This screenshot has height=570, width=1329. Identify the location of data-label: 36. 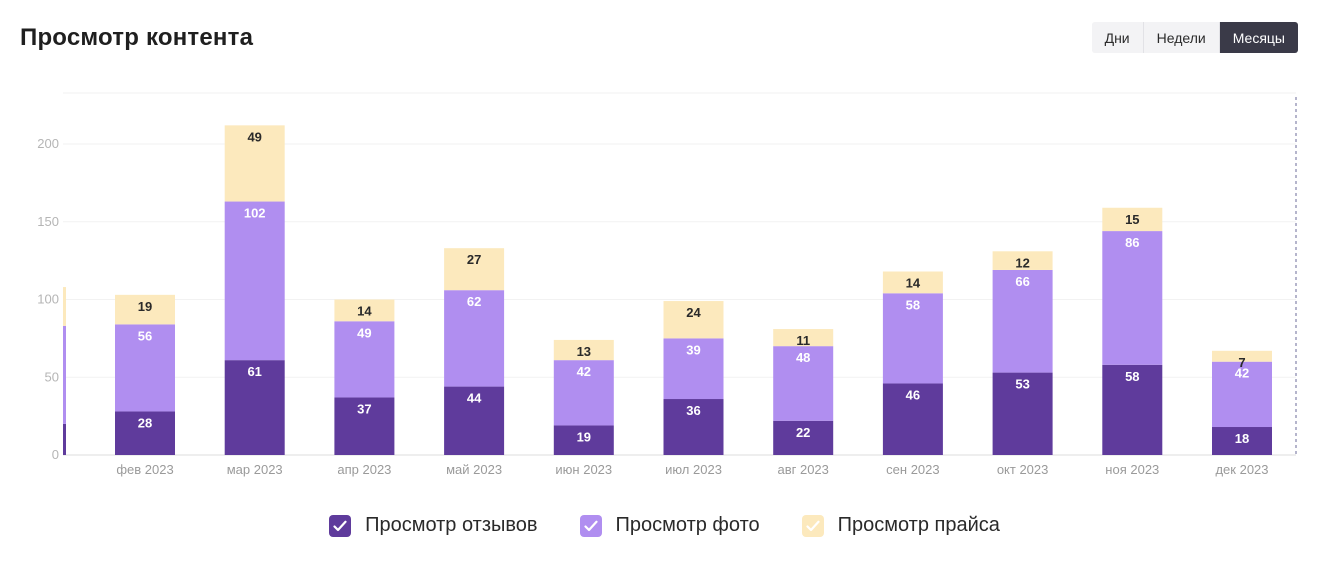
(693, 410).